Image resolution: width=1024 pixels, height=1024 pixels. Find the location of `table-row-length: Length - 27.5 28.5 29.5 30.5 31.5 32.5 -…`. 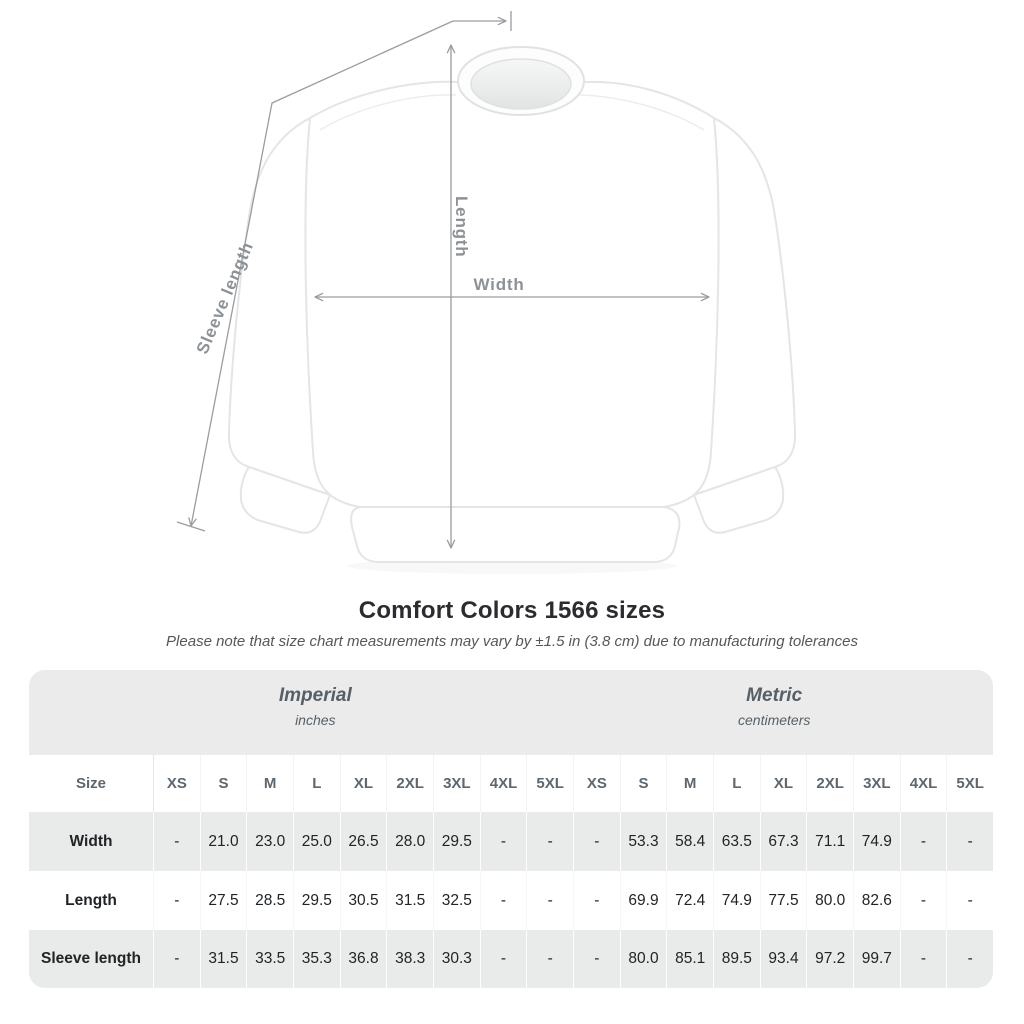

table-row-length: Length - 27.5 28.5 29.5 30.5 31.5 32.5 -… is located at coordinates (511, 900).